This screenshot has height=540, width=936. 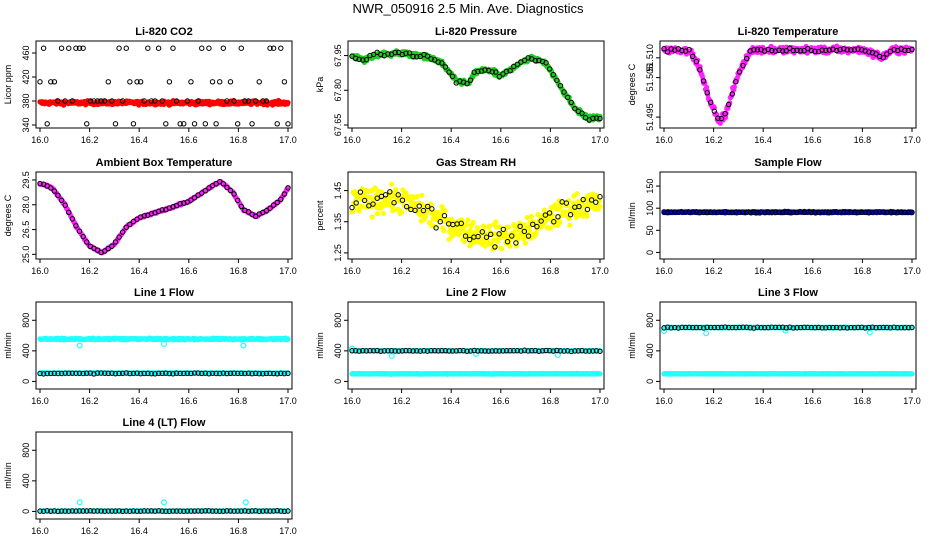 I want to click on plot-frame, so click(x=476, y=345).